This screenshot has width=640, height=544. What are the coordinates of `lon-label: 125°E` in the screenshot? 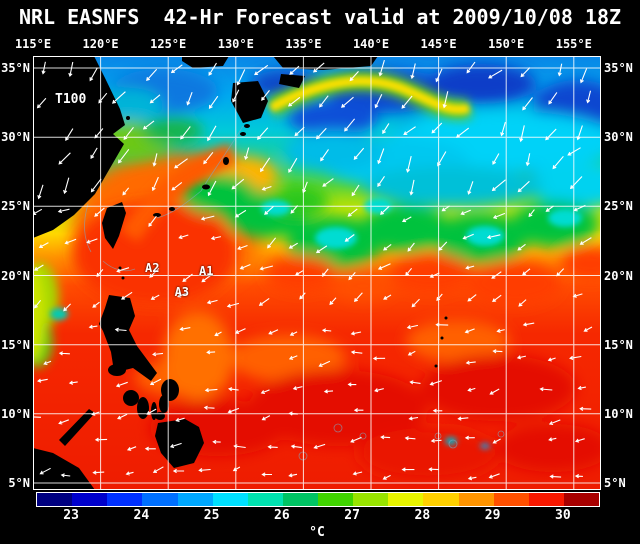 It's located at (168, 44).